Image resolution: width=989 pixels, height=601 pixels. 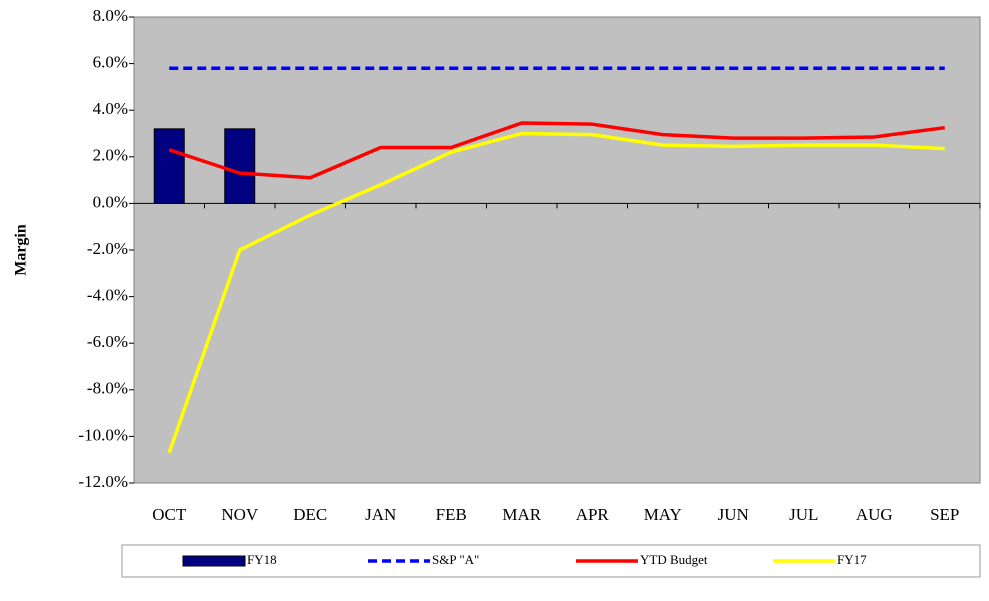 What do you see at coordinates (310, 514) in the screenshot?
I see `x-tick-label: DEC` at bounding box center [310, 514].